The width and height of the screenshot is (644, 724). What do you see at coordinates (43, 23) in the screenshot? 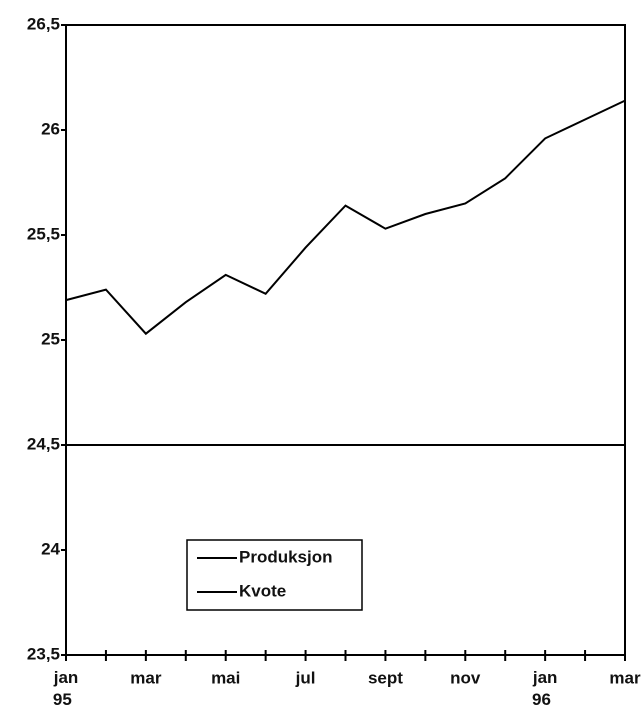
I see `y-tick-label: 26,5` at bounding box center [43, 23].